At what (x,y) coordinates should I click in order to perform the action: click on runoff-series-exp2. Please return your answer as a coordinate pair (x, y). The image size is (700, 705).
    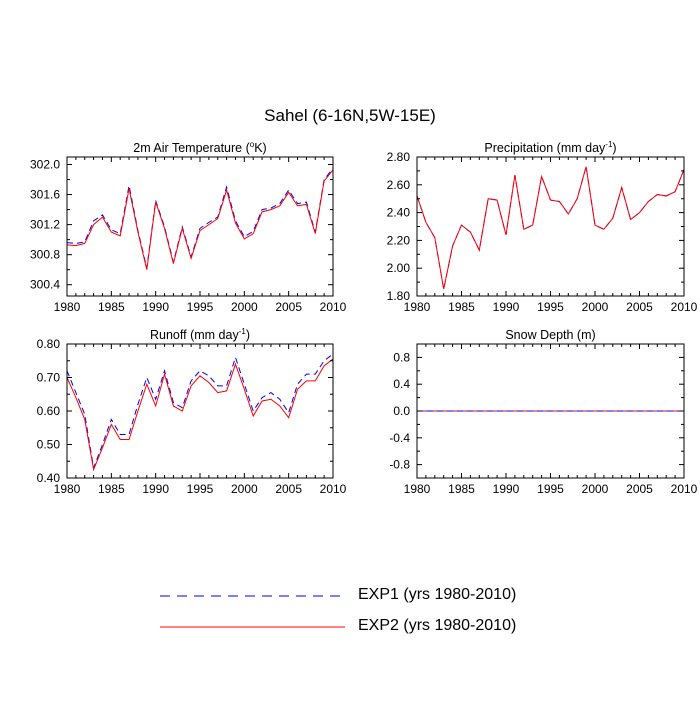
    Looking at the image, I should click on (200, 415).